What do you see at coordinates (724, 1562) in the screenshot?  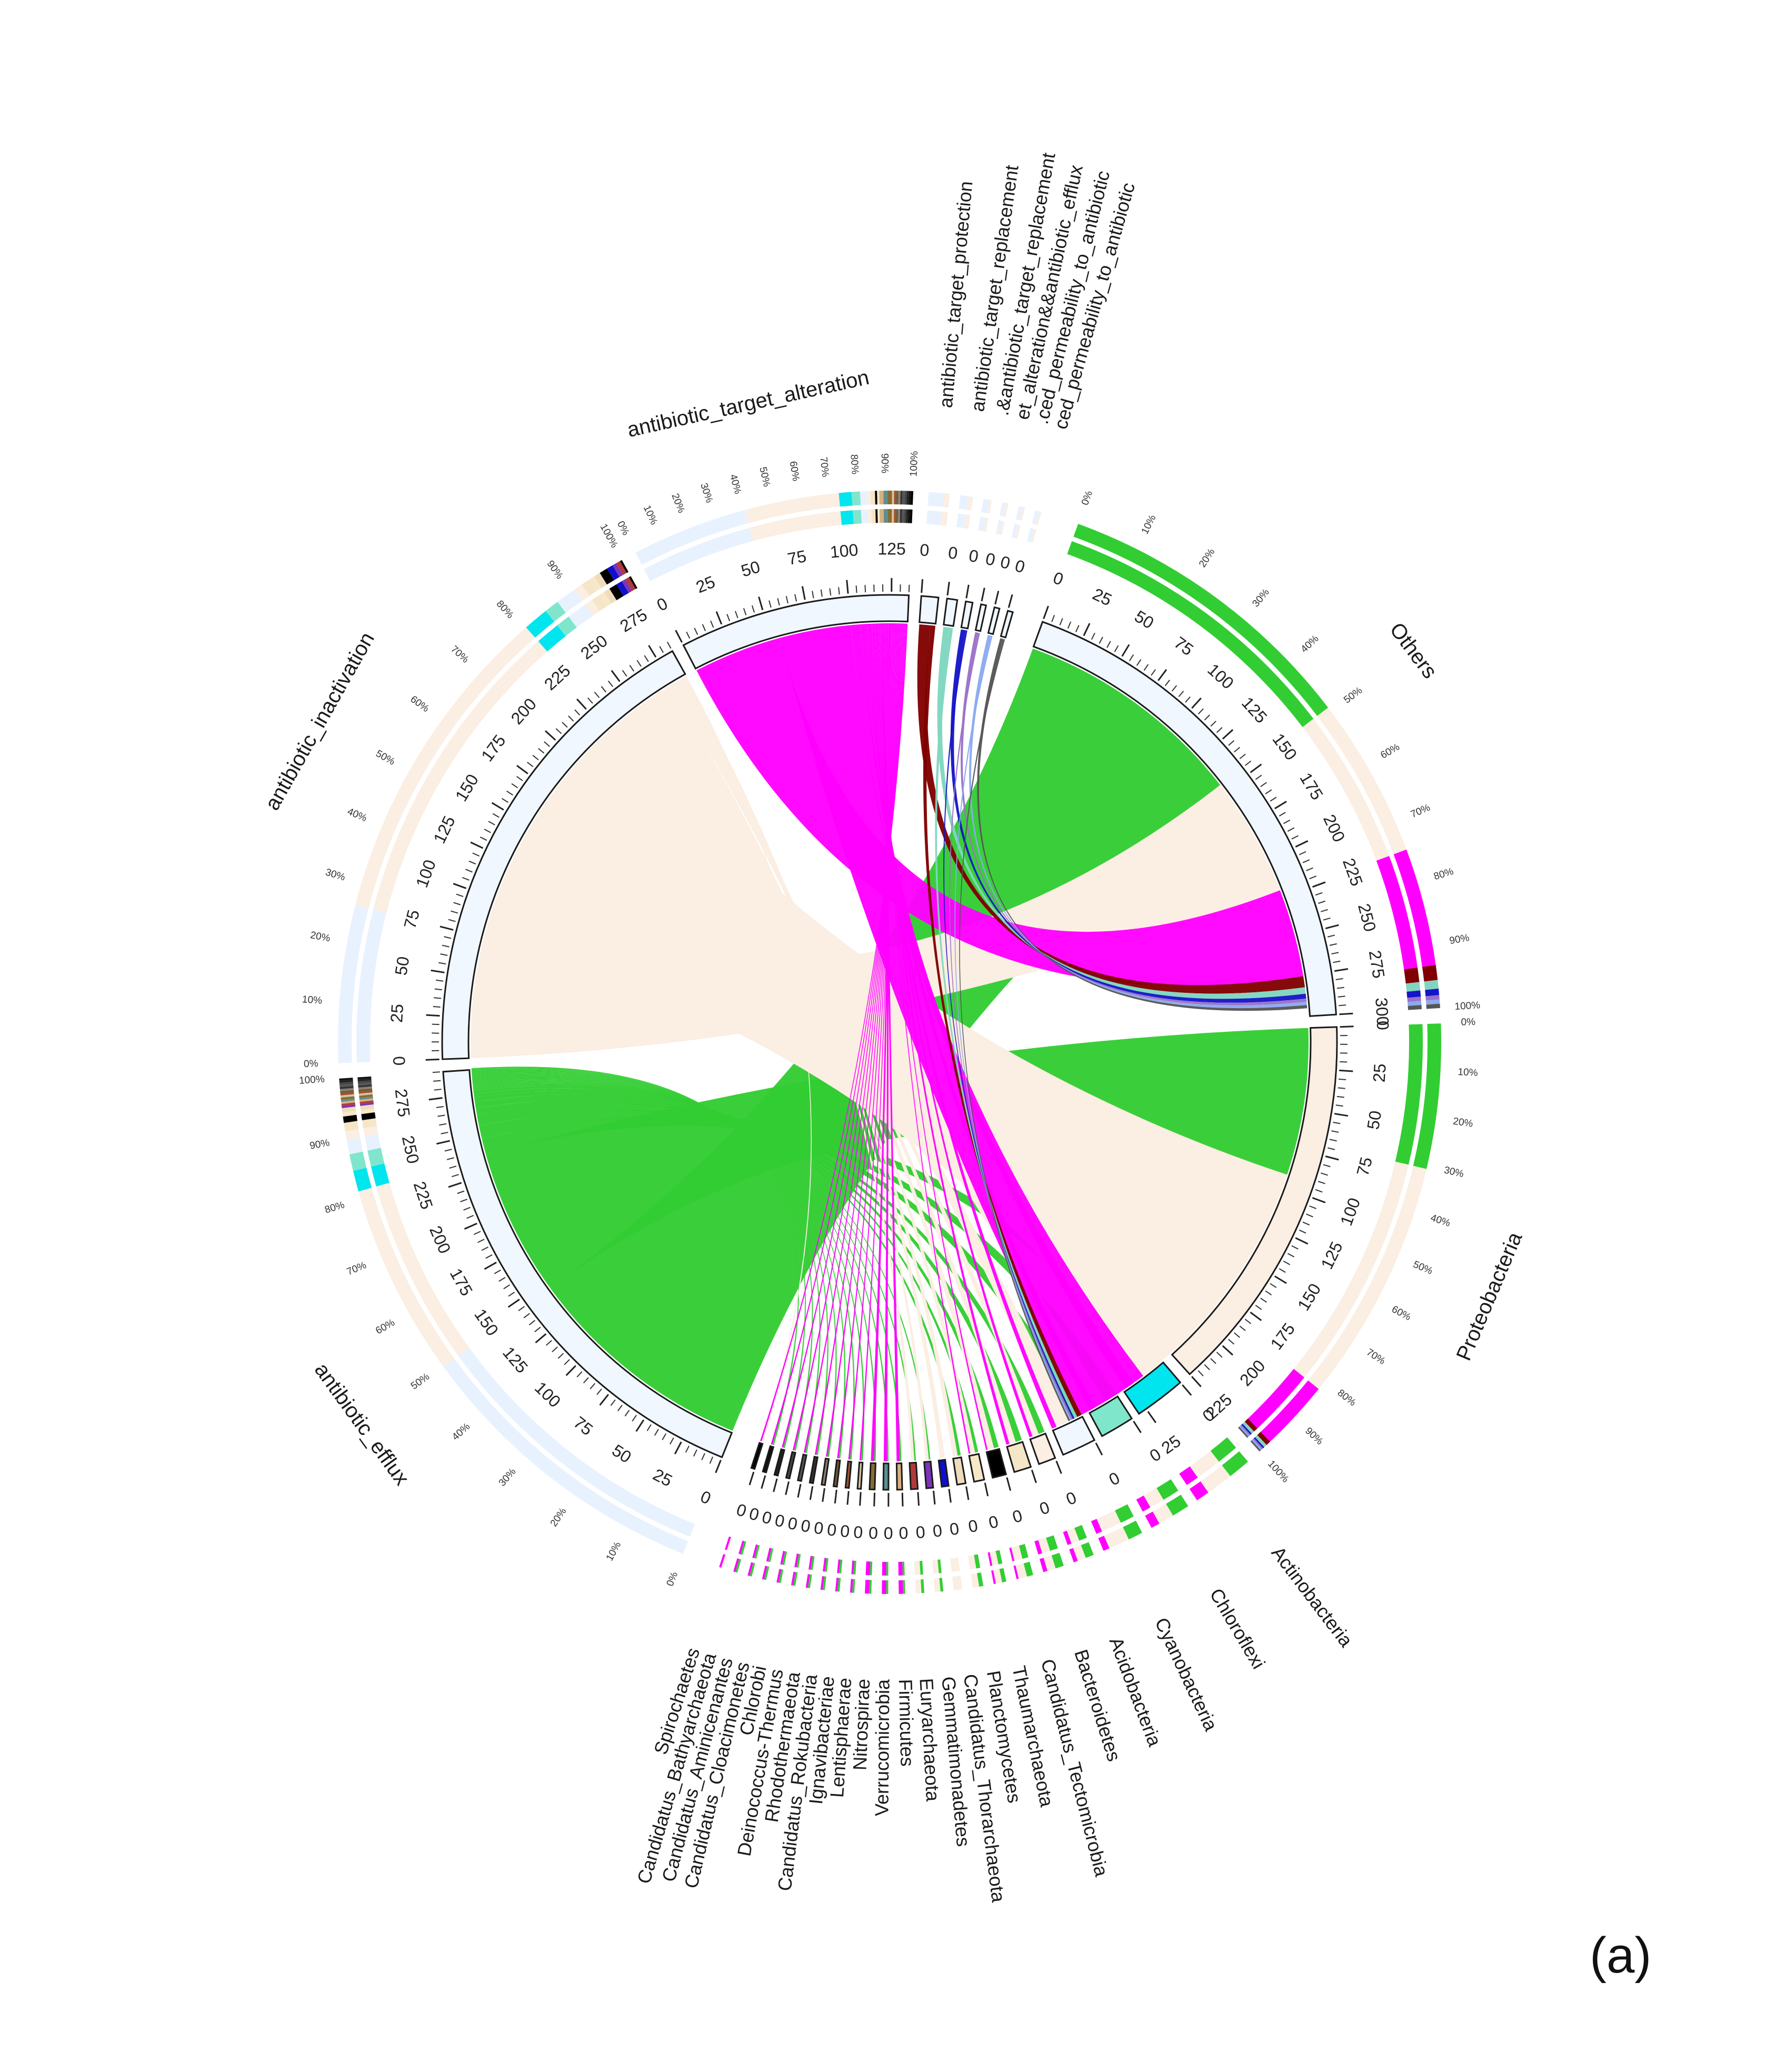 I see `track-segment-spirochaetes` at bounding box center [724, 1562].